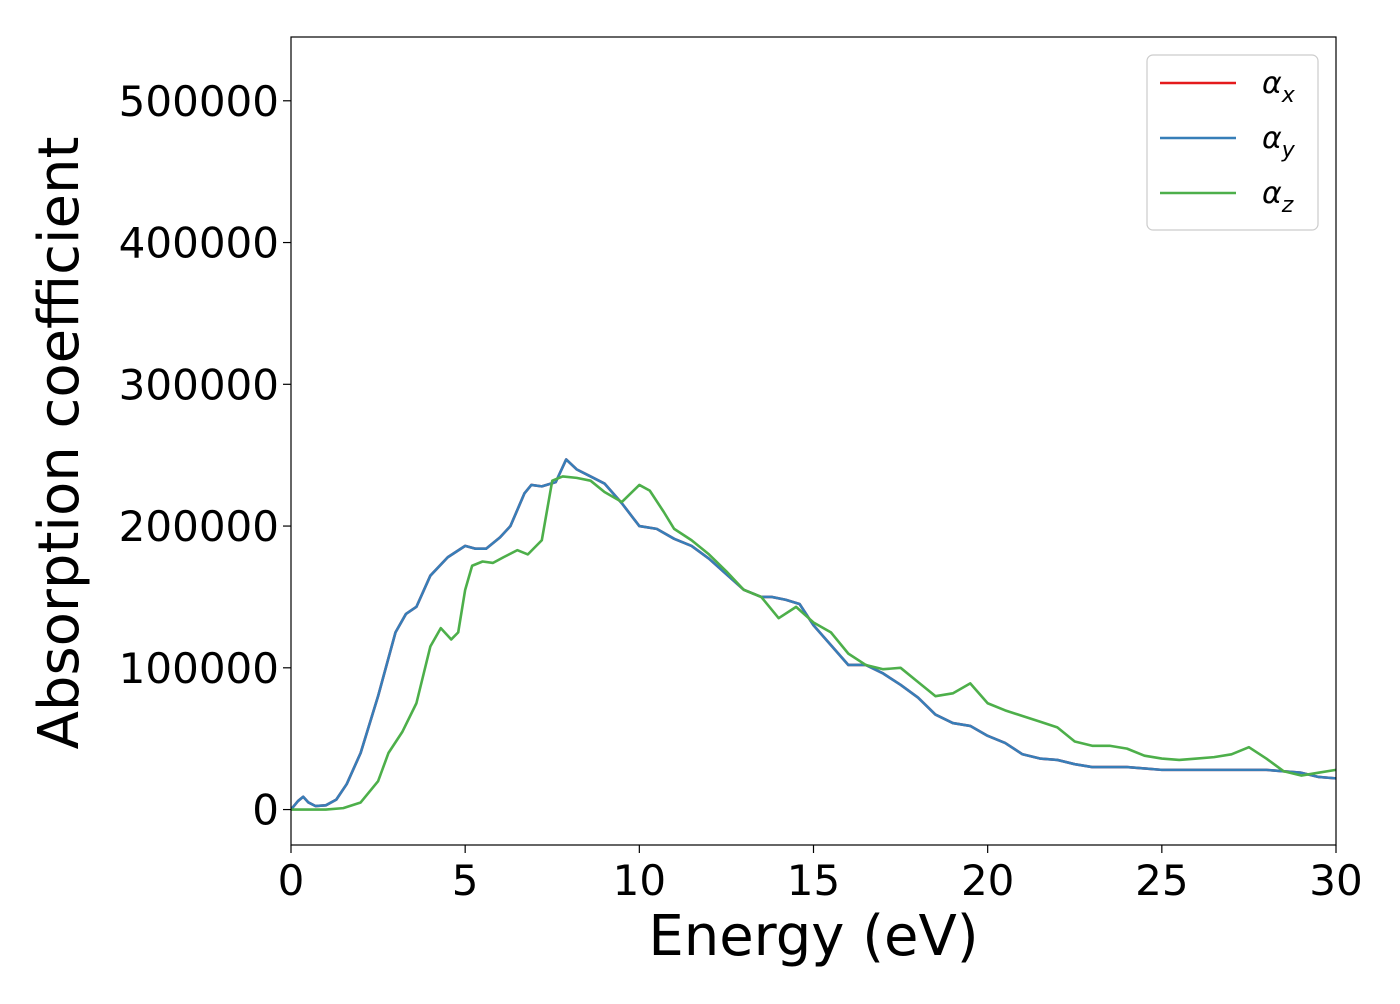  I want to click on x-tick-label: 30, so click(1335, 880).